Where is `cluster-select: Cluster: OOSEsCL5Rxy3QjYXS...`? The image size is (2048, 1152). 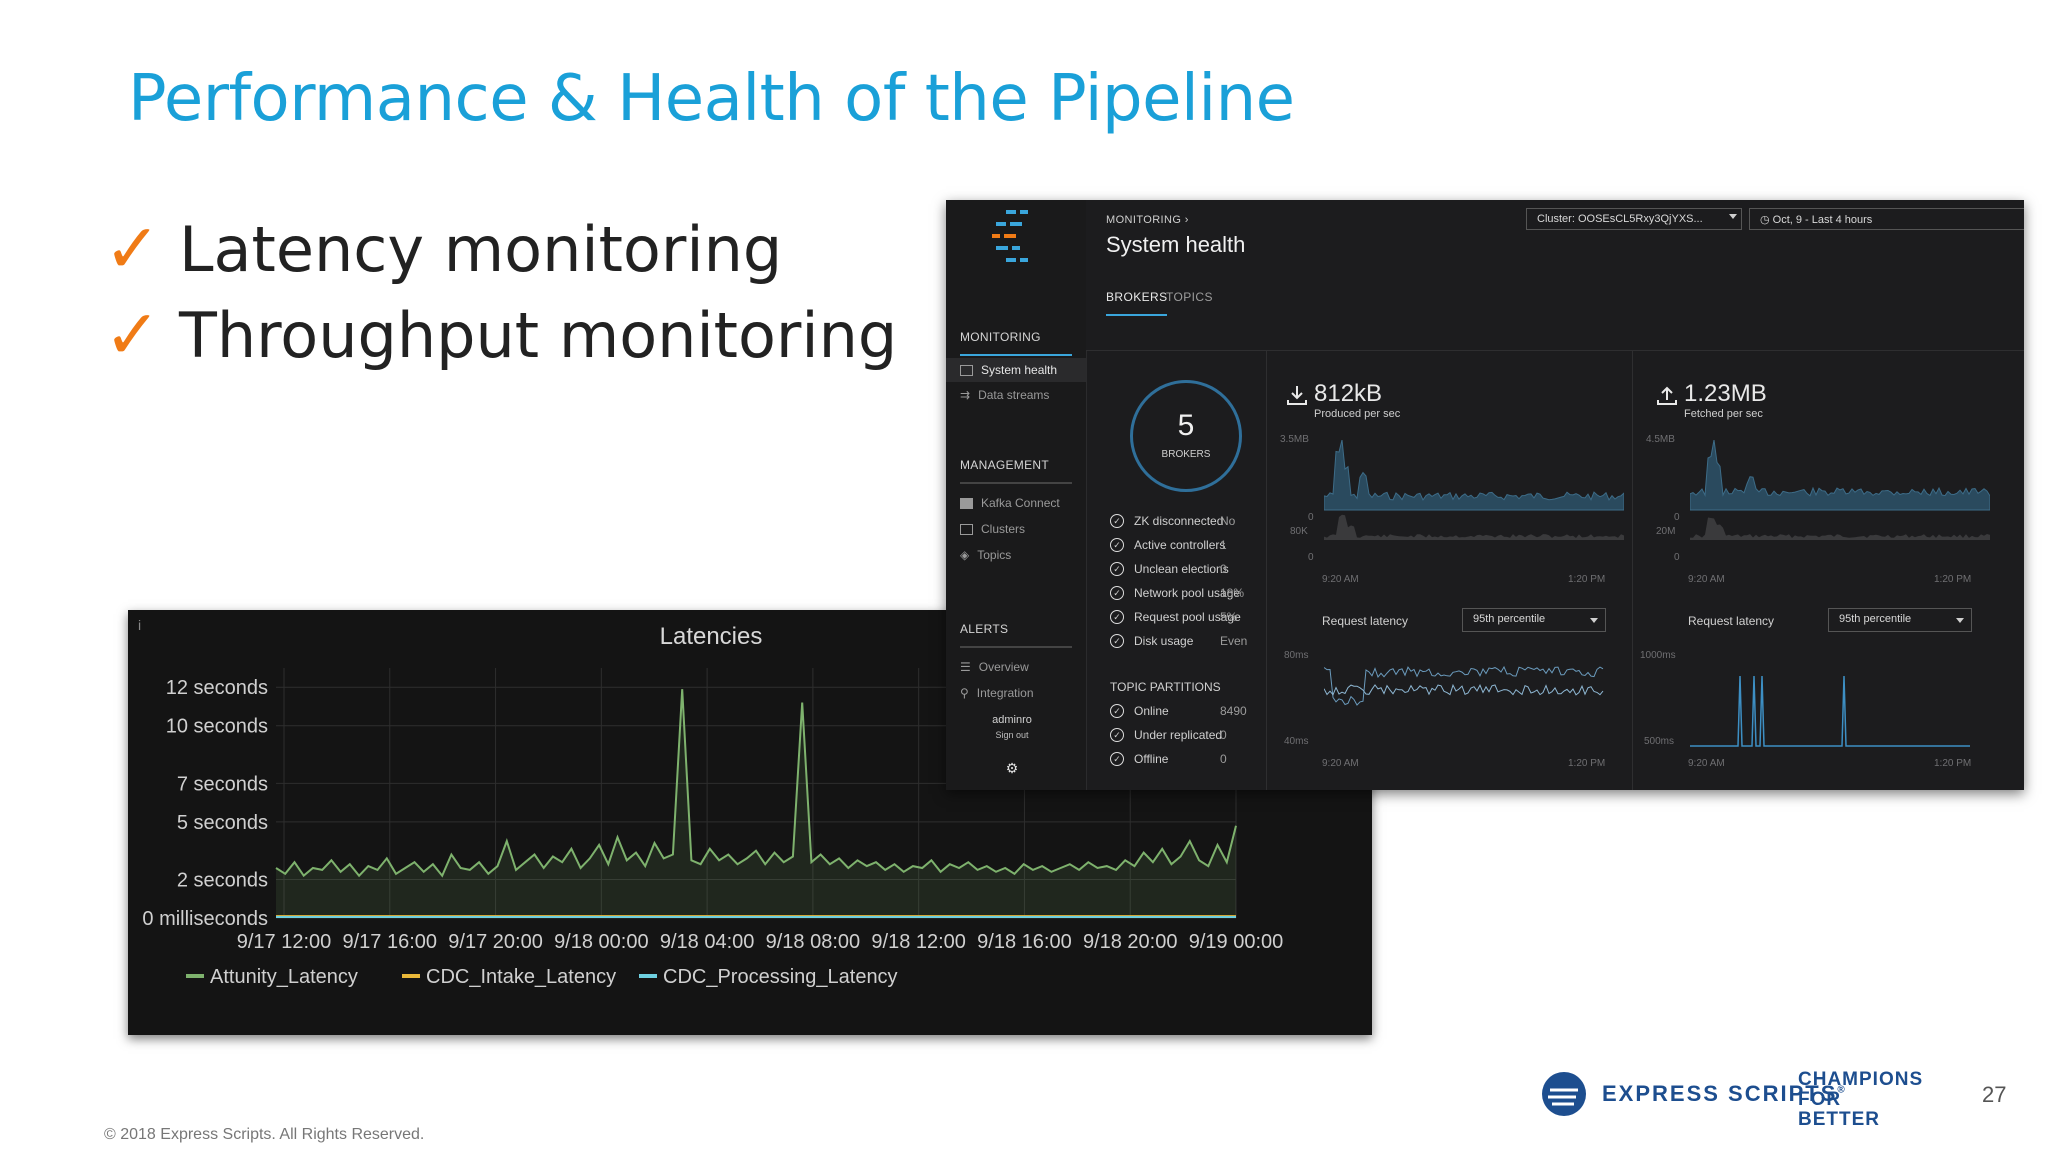 cluster-select: Cluster: OOSEsCL5Rxy3QjYXS... is located at coordinates (1634, 219).